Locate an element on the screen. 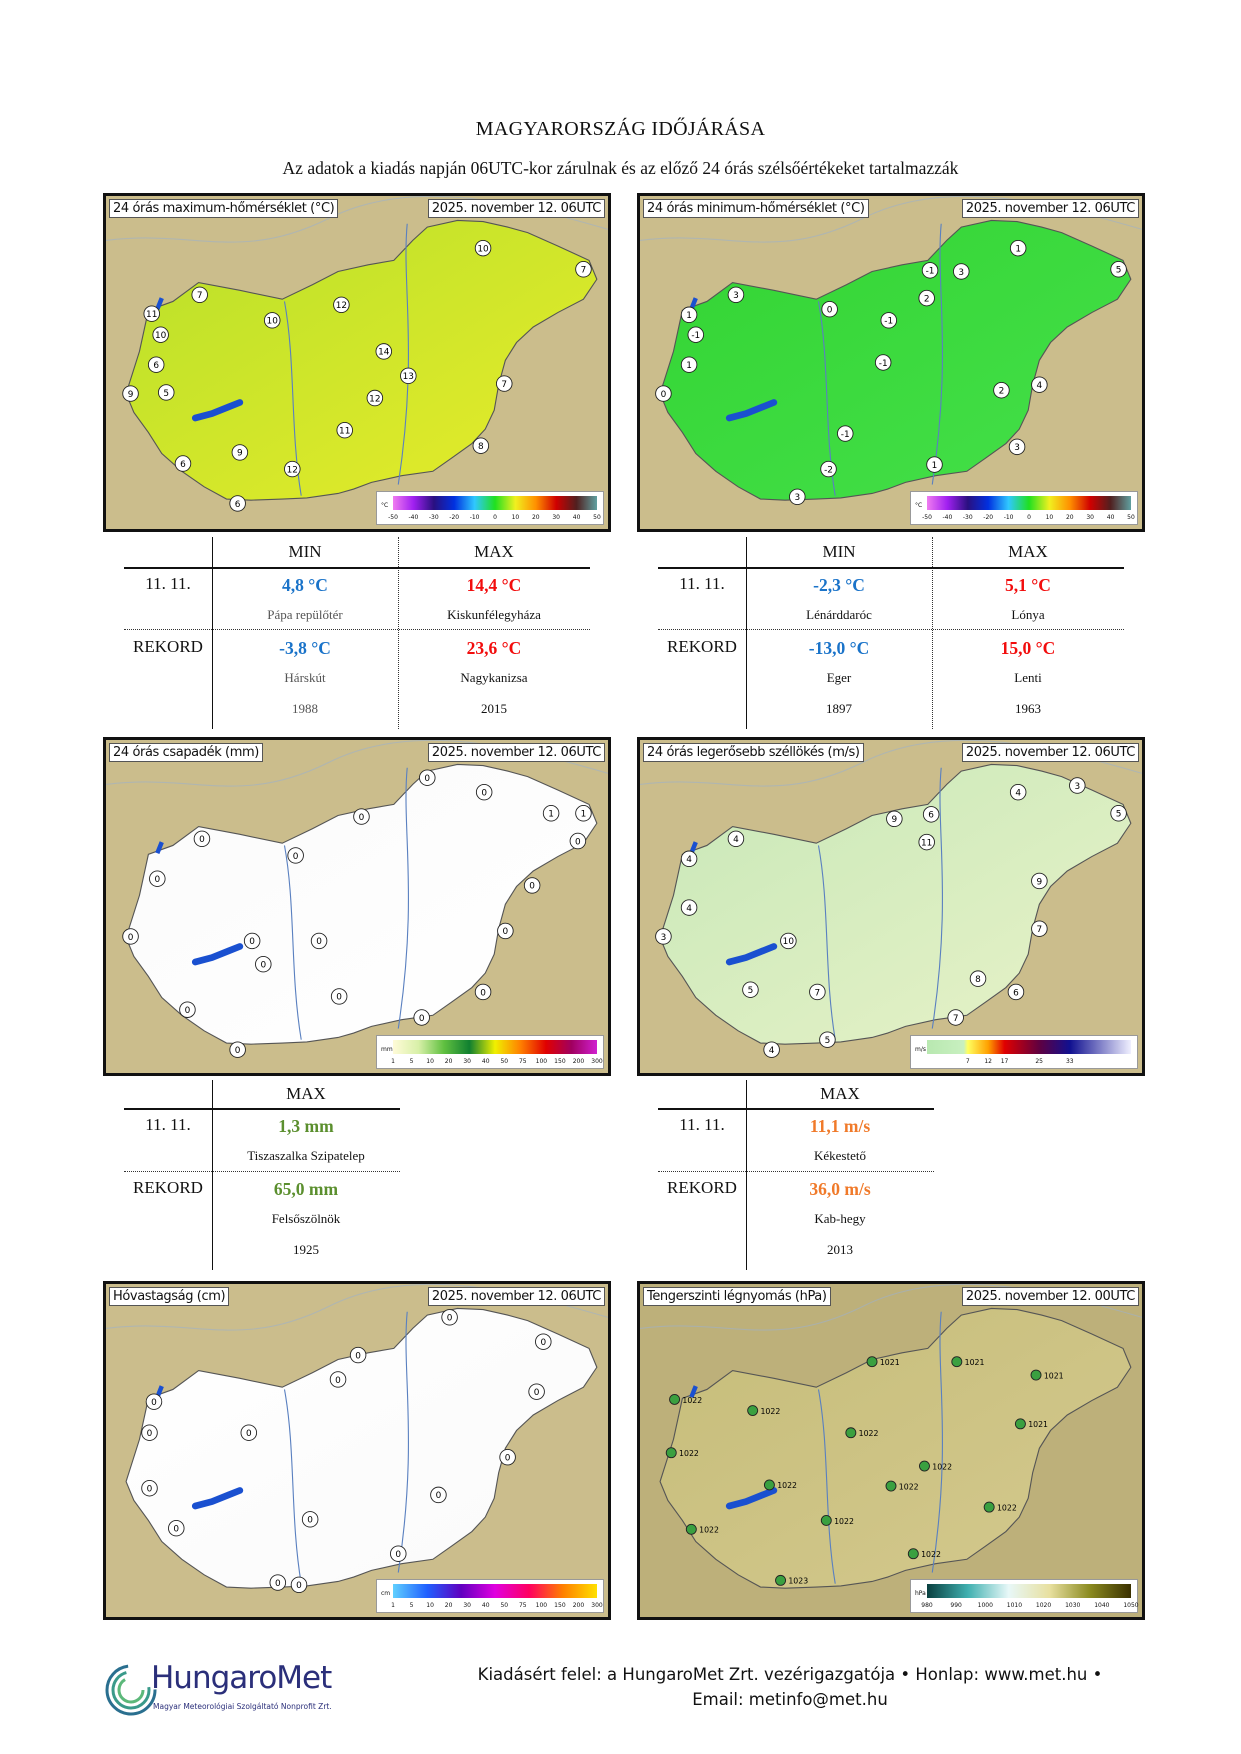  station-marker: 1 is located at coordinates (689, 364).